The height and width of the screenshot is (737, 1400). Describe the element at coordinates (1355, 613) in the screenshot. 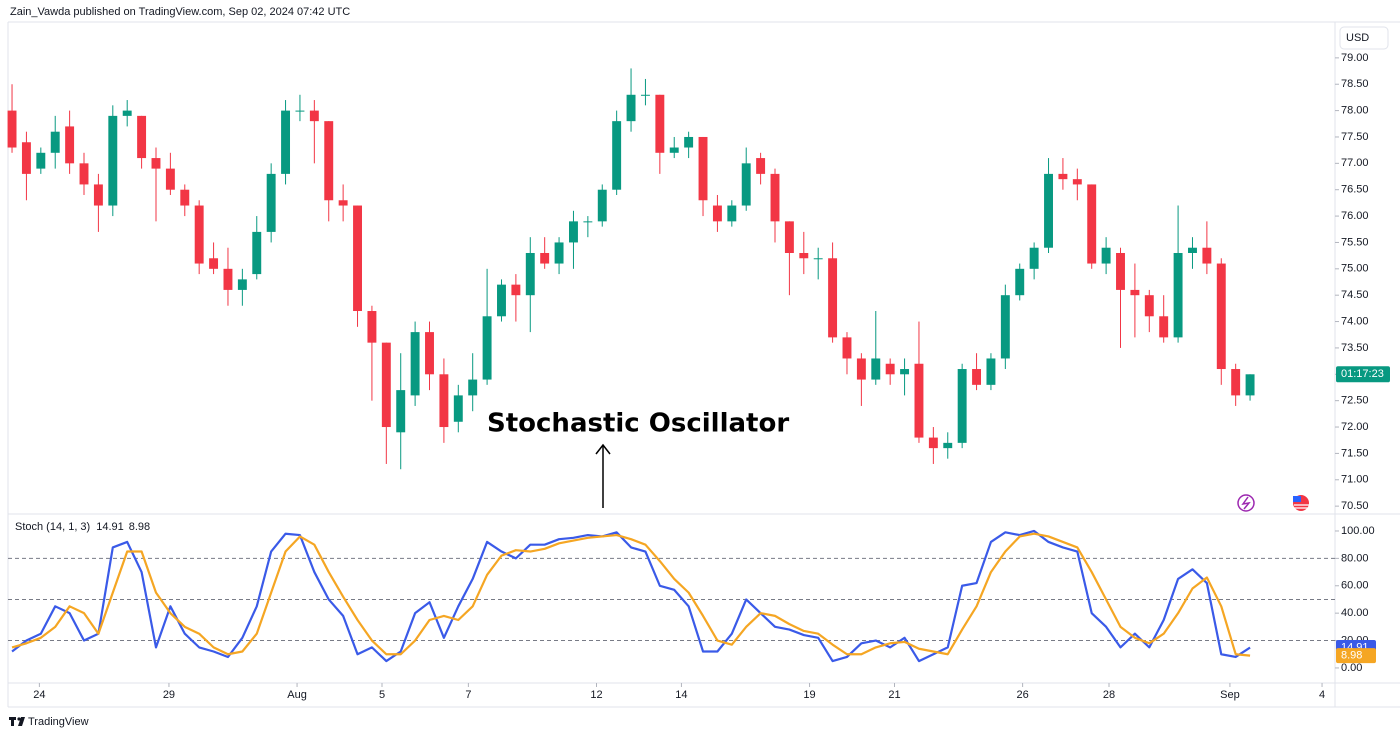

I see `y-tick-label: 40.00` at that location.